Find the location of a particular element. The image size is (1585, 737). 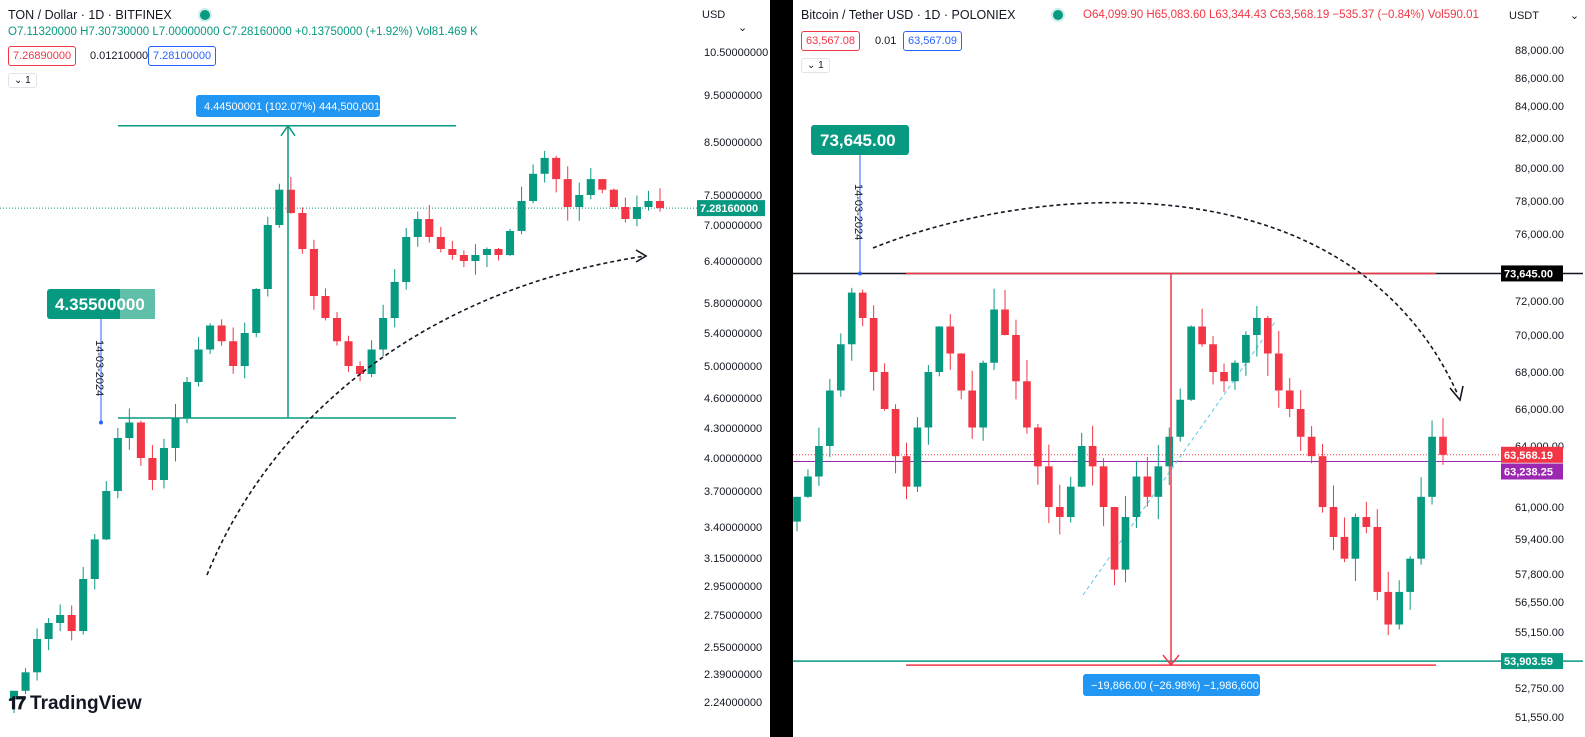

support-price-tag-bg is located at coordinates (1532, 661).